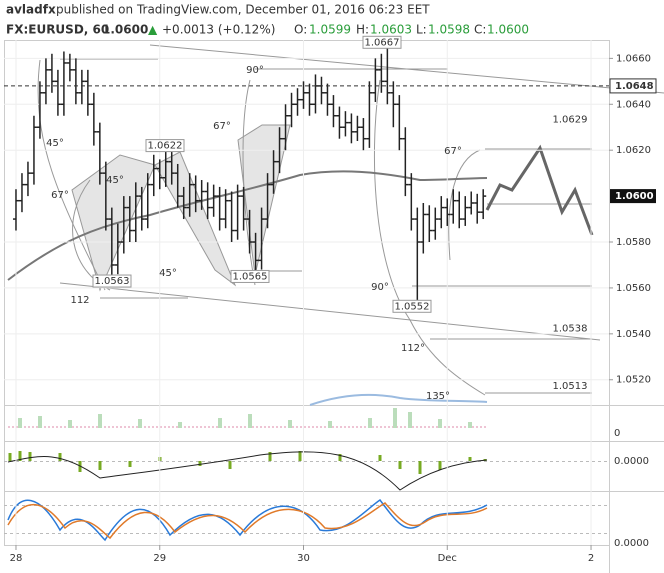  What do you see at coordinates (300, 30) in the screenshot?
I see `o-label: O:` at bounding box center [300, 30].